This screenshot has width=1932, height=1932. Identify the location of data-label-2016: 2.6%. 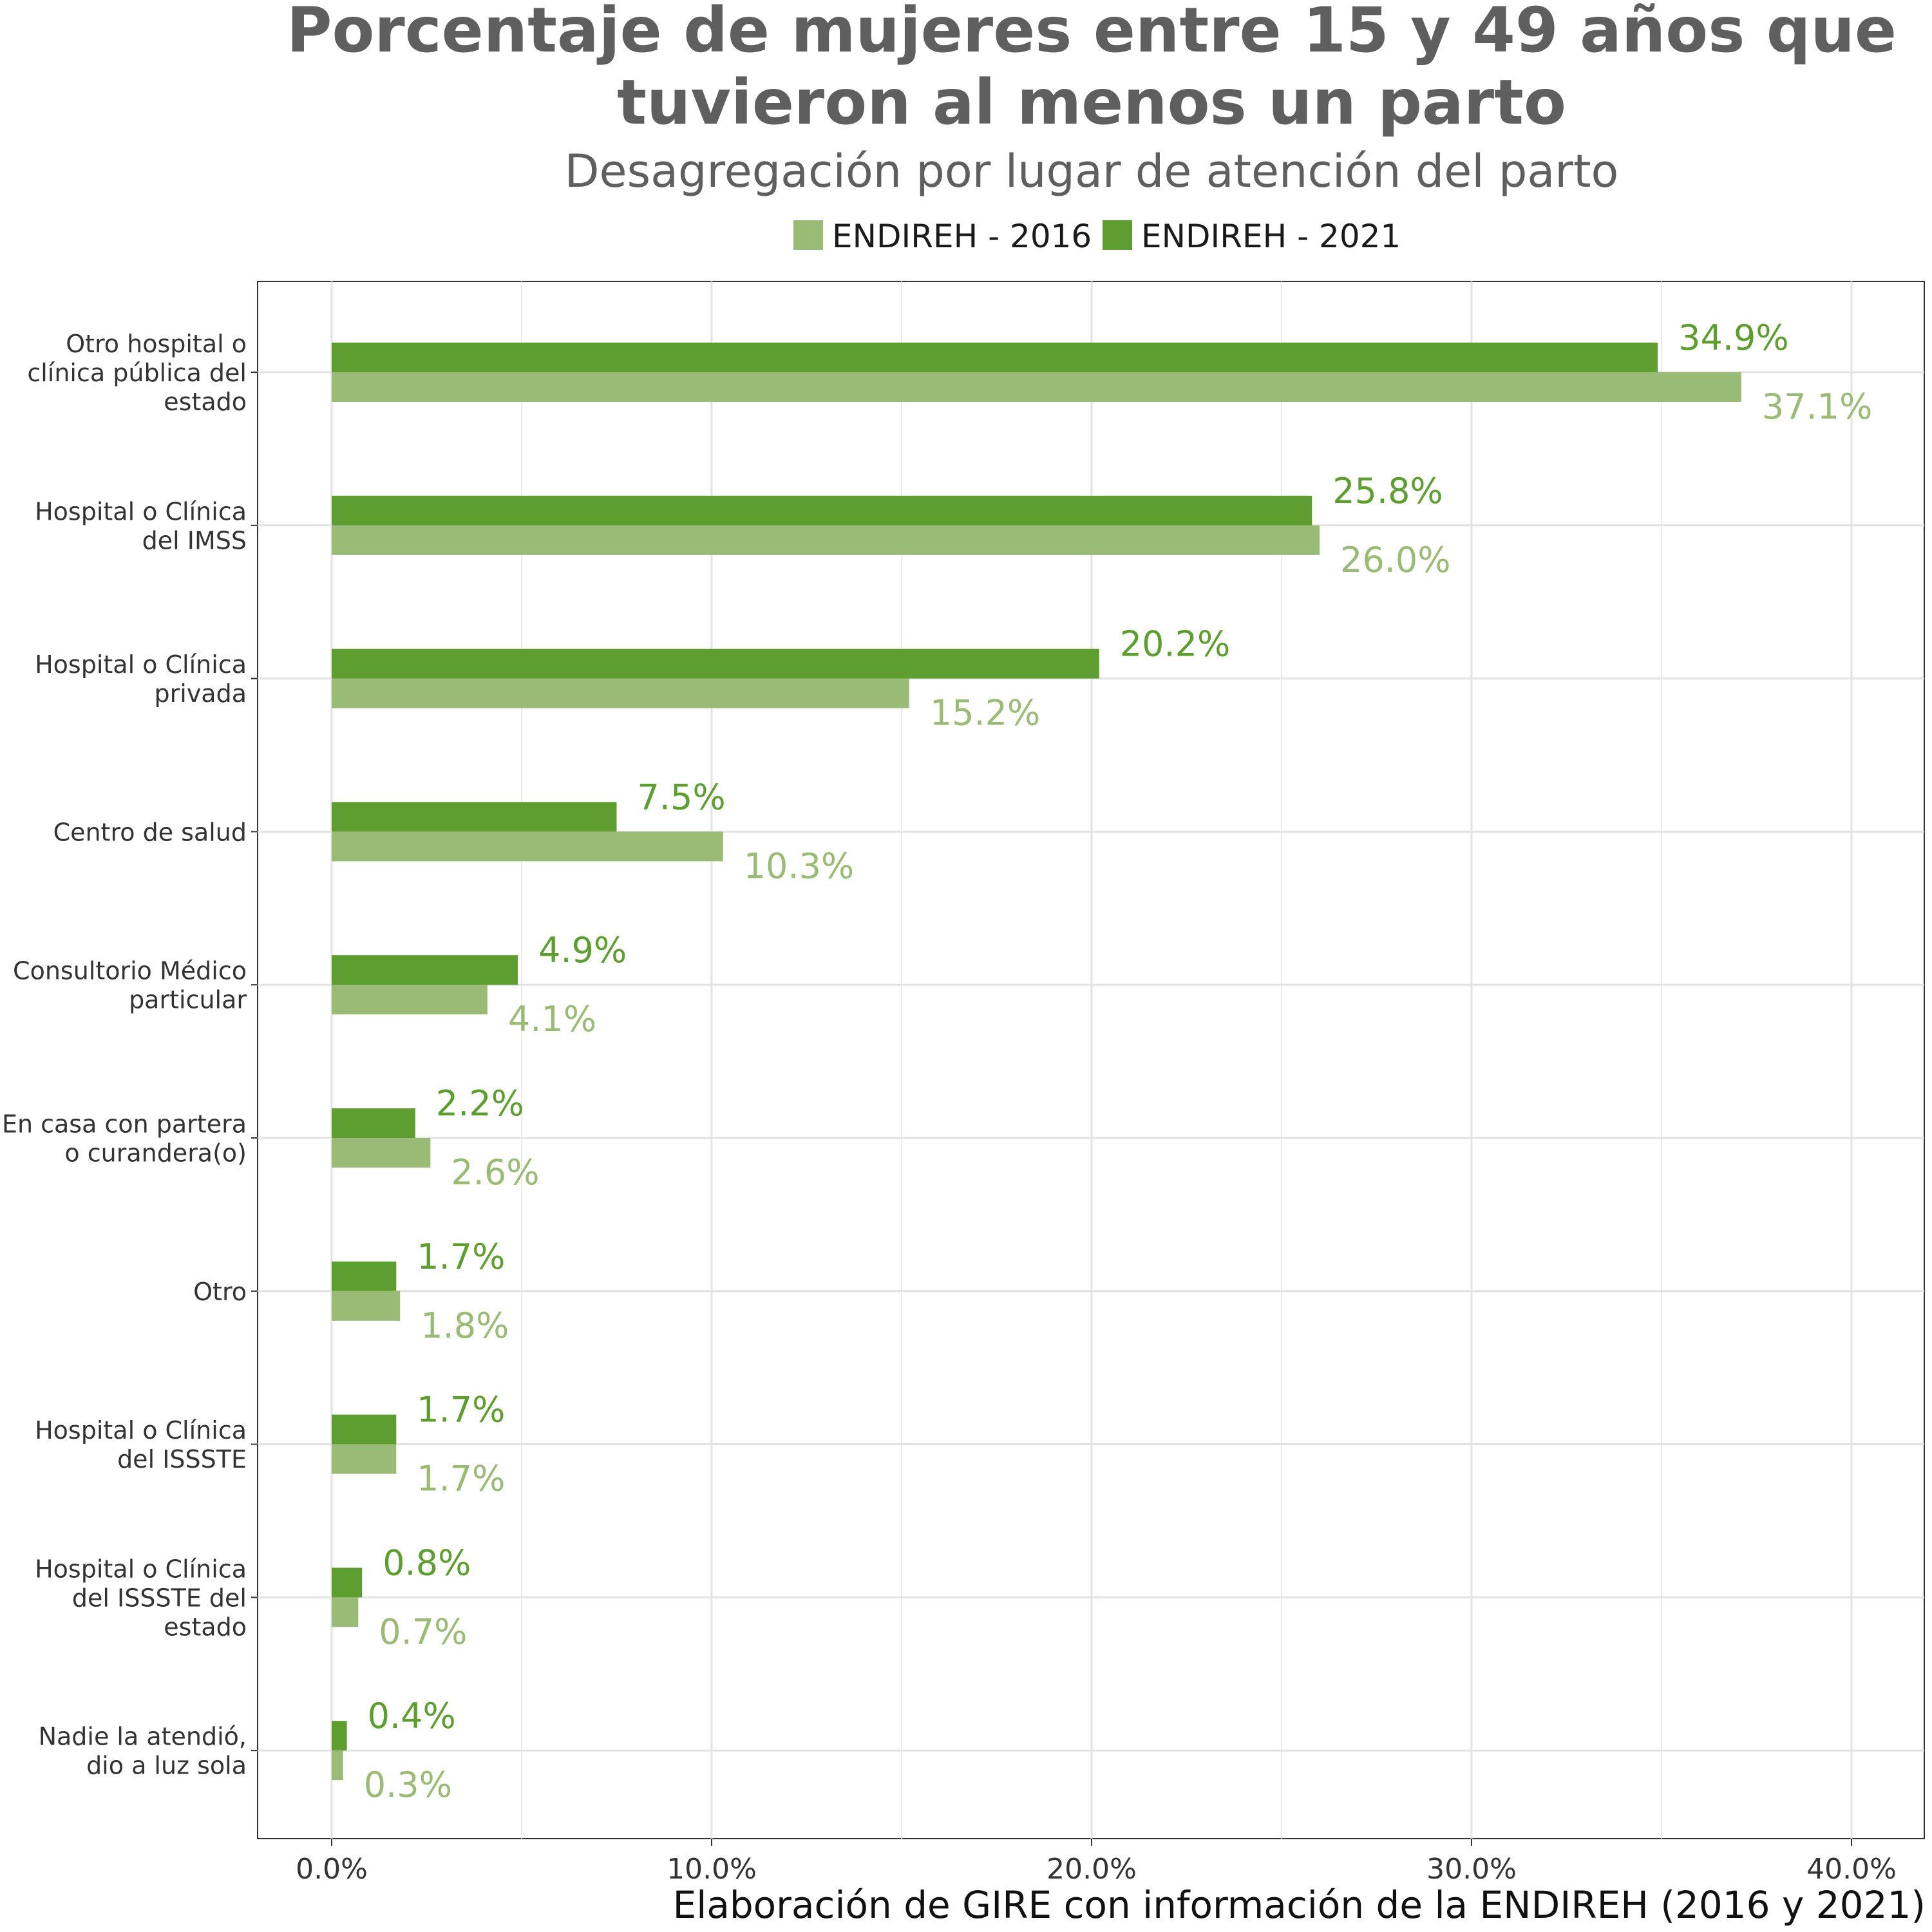
(495, 1172).